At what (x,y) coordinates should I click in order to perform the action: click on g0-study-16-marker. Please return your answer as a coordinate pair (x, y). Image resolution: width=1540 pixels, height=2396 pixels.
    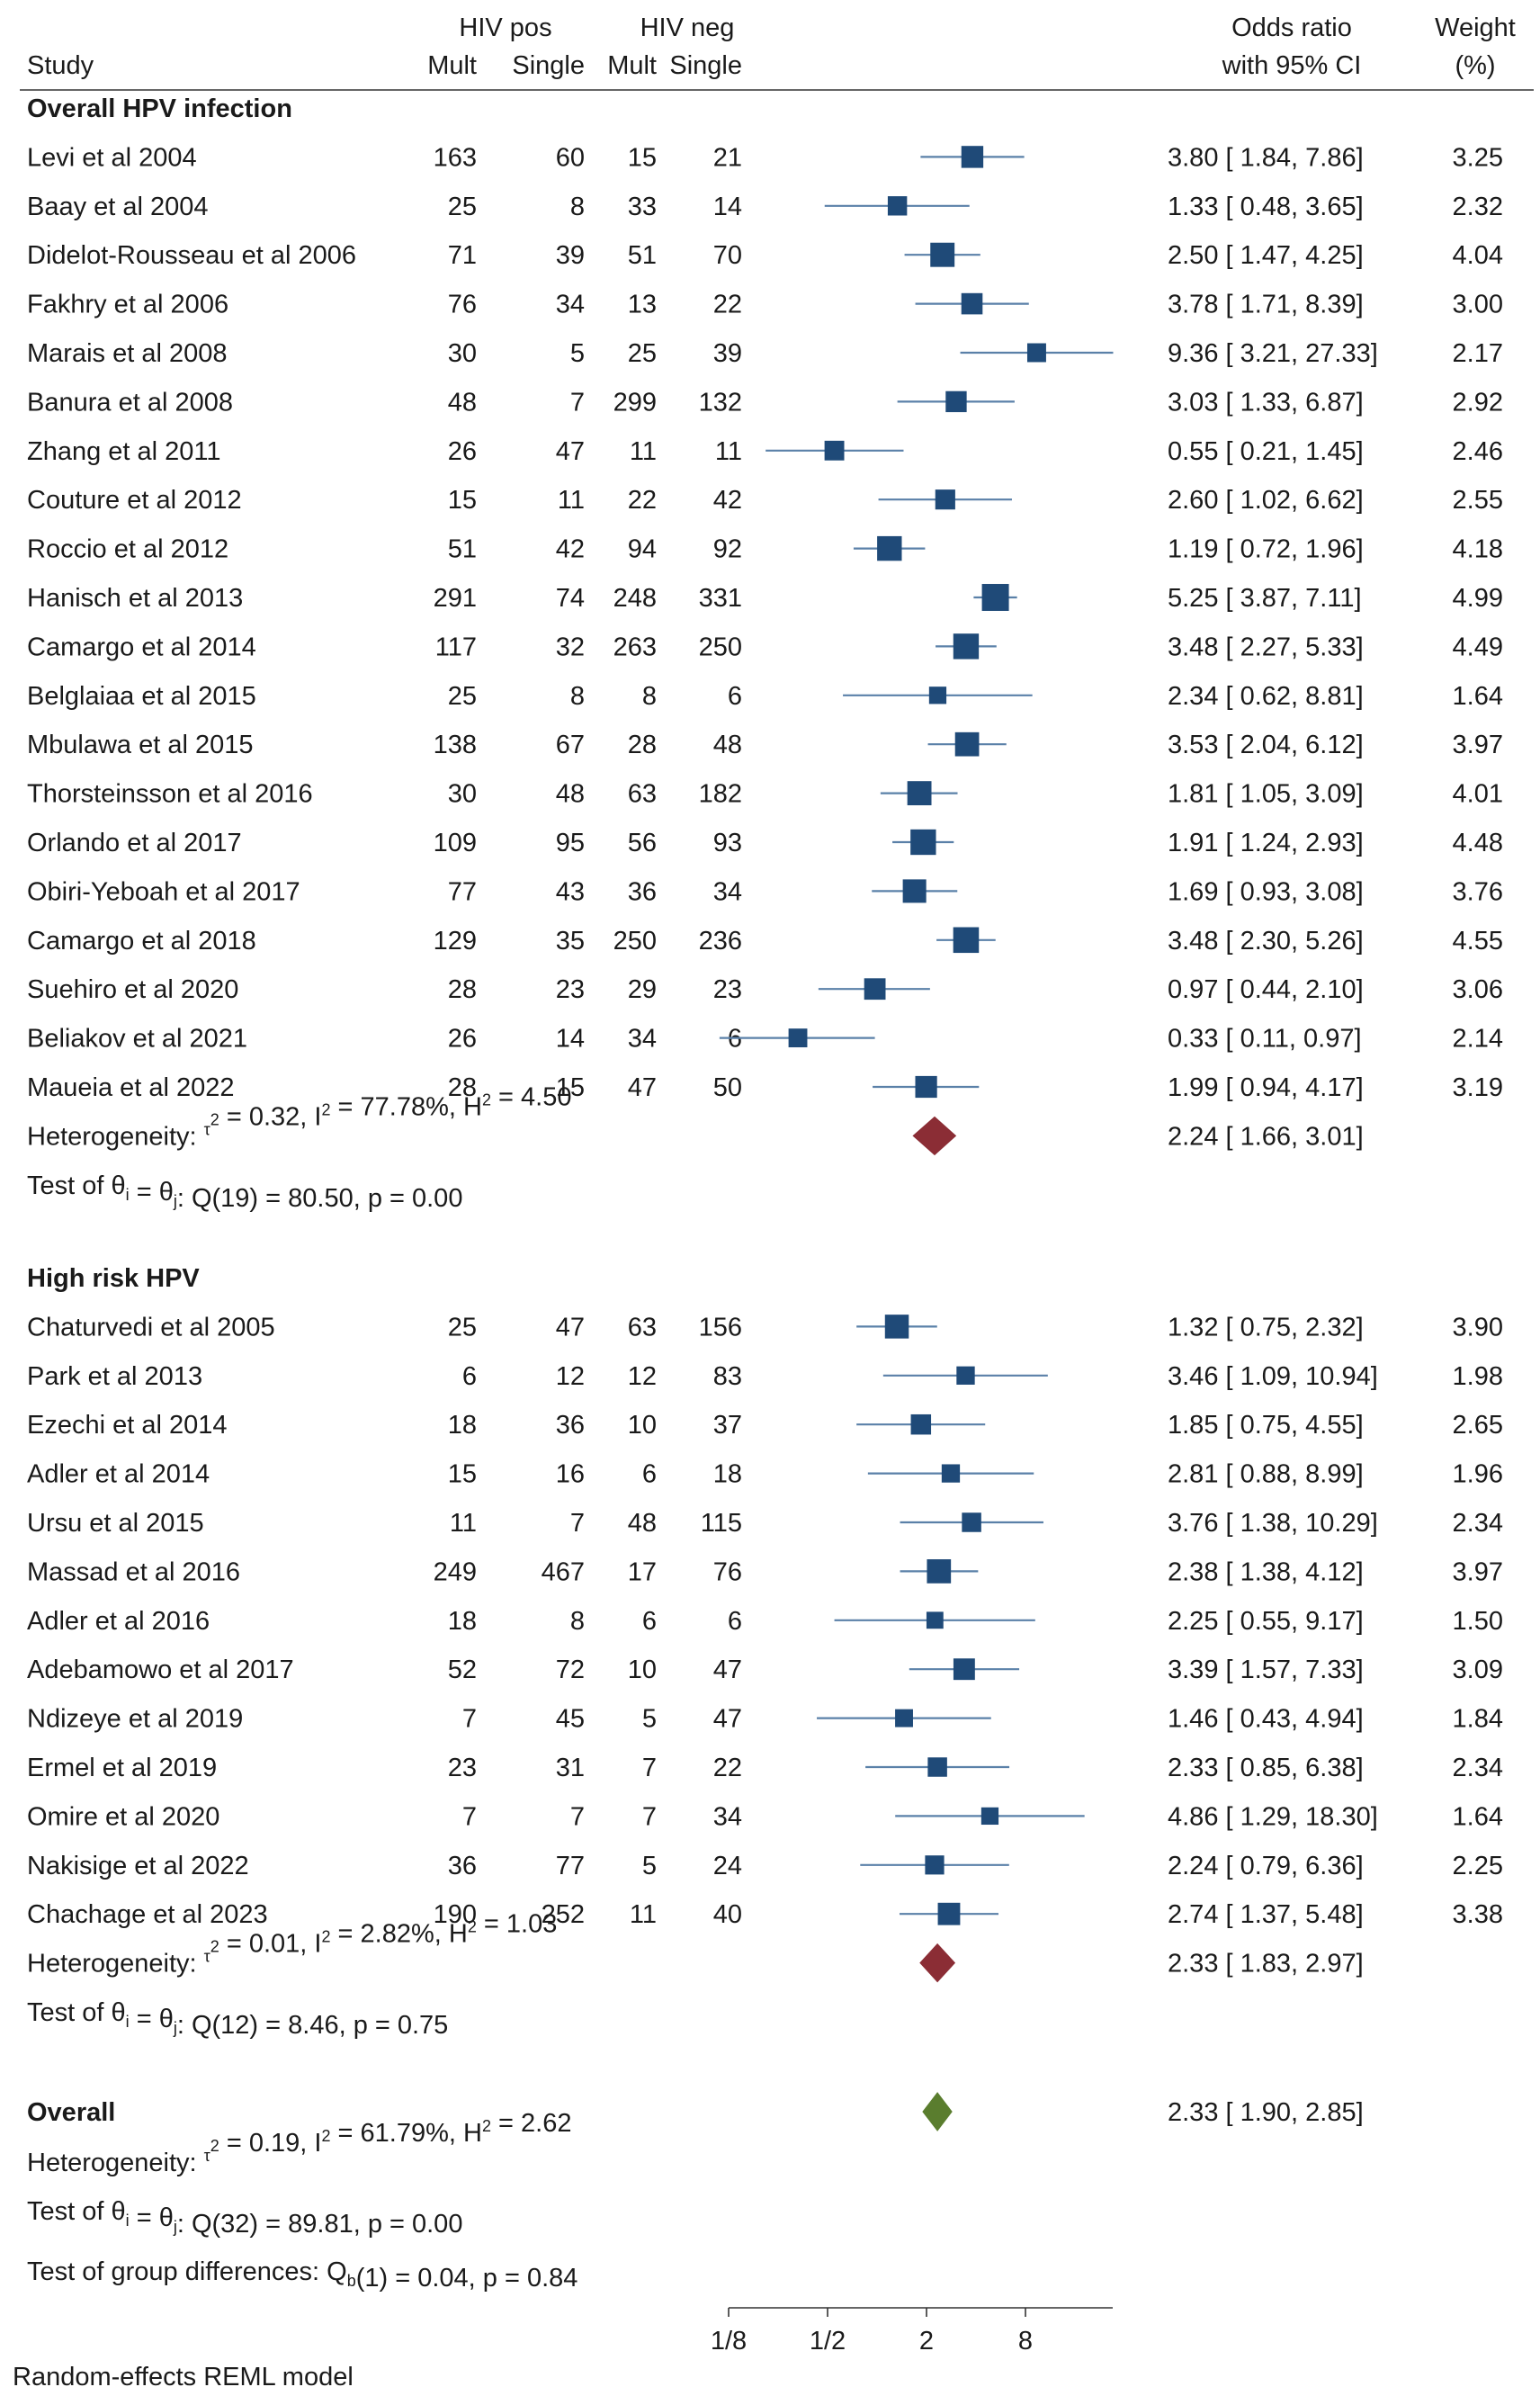
    Looking at the image, I should click on (966, 941).